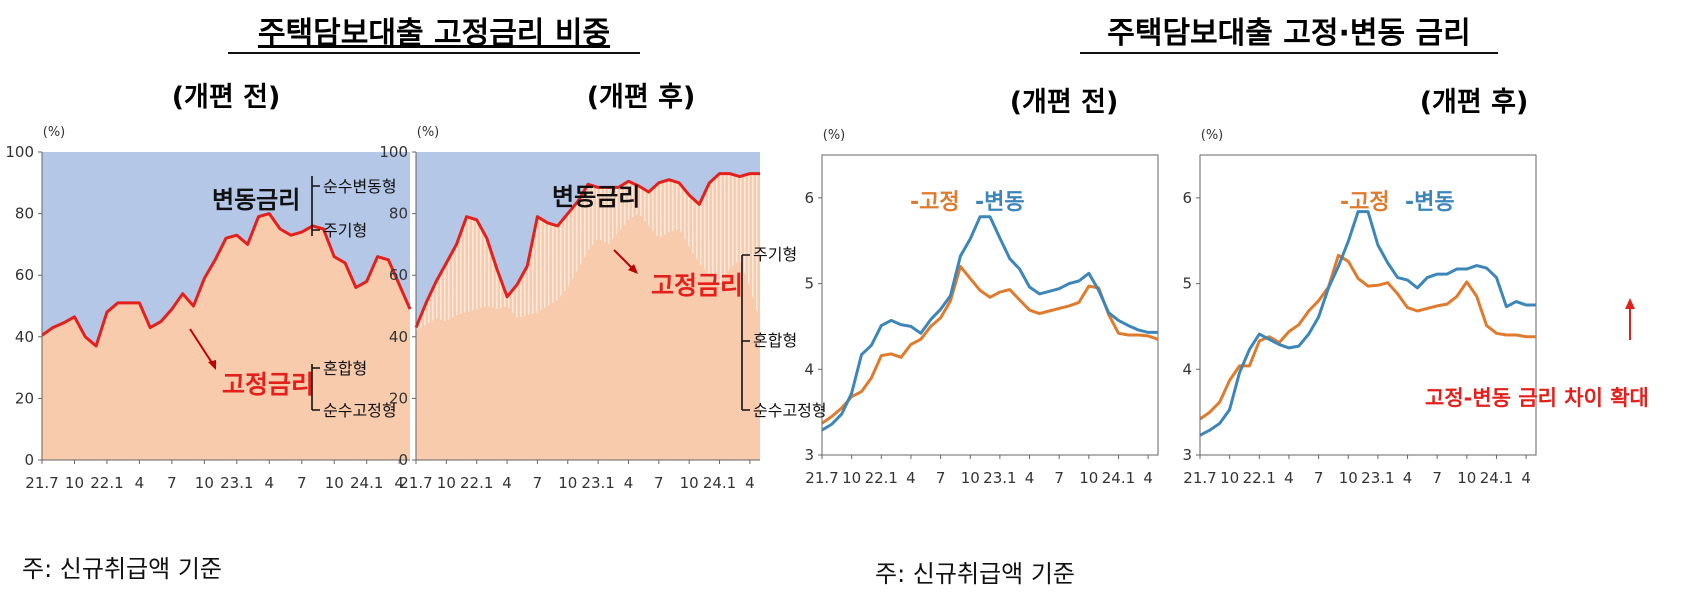  Describe the element at coordinates (24, 337) in the screenshot. I see `y-tick-label: 40` at that location.